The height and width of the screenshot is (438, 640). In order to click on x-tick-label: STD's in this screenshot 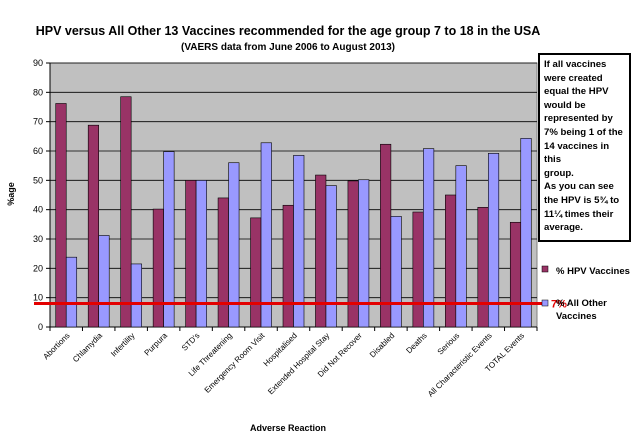, I will do `click(191, 342)`.